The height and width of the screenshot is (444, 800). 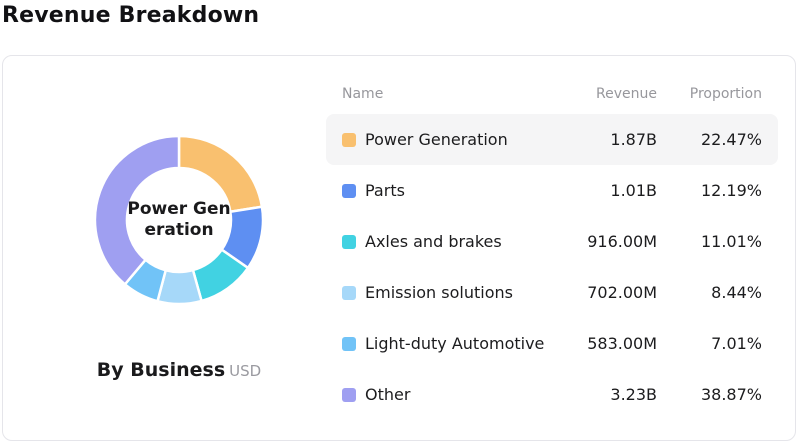 I want to click on series-name: Axles and brakes, so click(x=433, y=241).